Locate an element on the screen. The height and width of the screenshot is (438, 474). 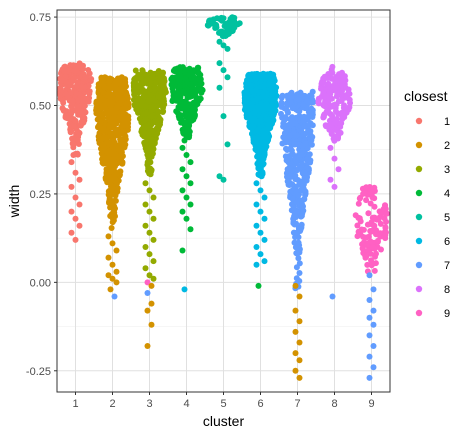
legend-title: closest is located at coordinates (426, 96).